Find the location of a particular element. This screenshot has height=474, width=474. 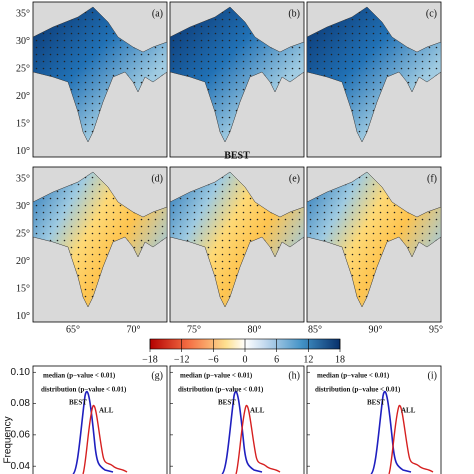

y-tick-label: 0.08 is located at coordinates (21, 403).